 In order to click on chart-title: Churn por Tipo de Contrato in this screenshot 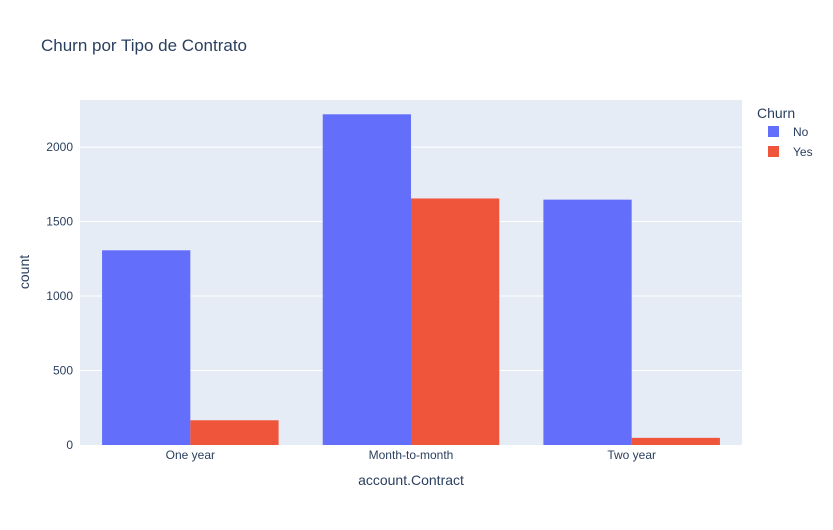, I will do `click(144, 45)`.